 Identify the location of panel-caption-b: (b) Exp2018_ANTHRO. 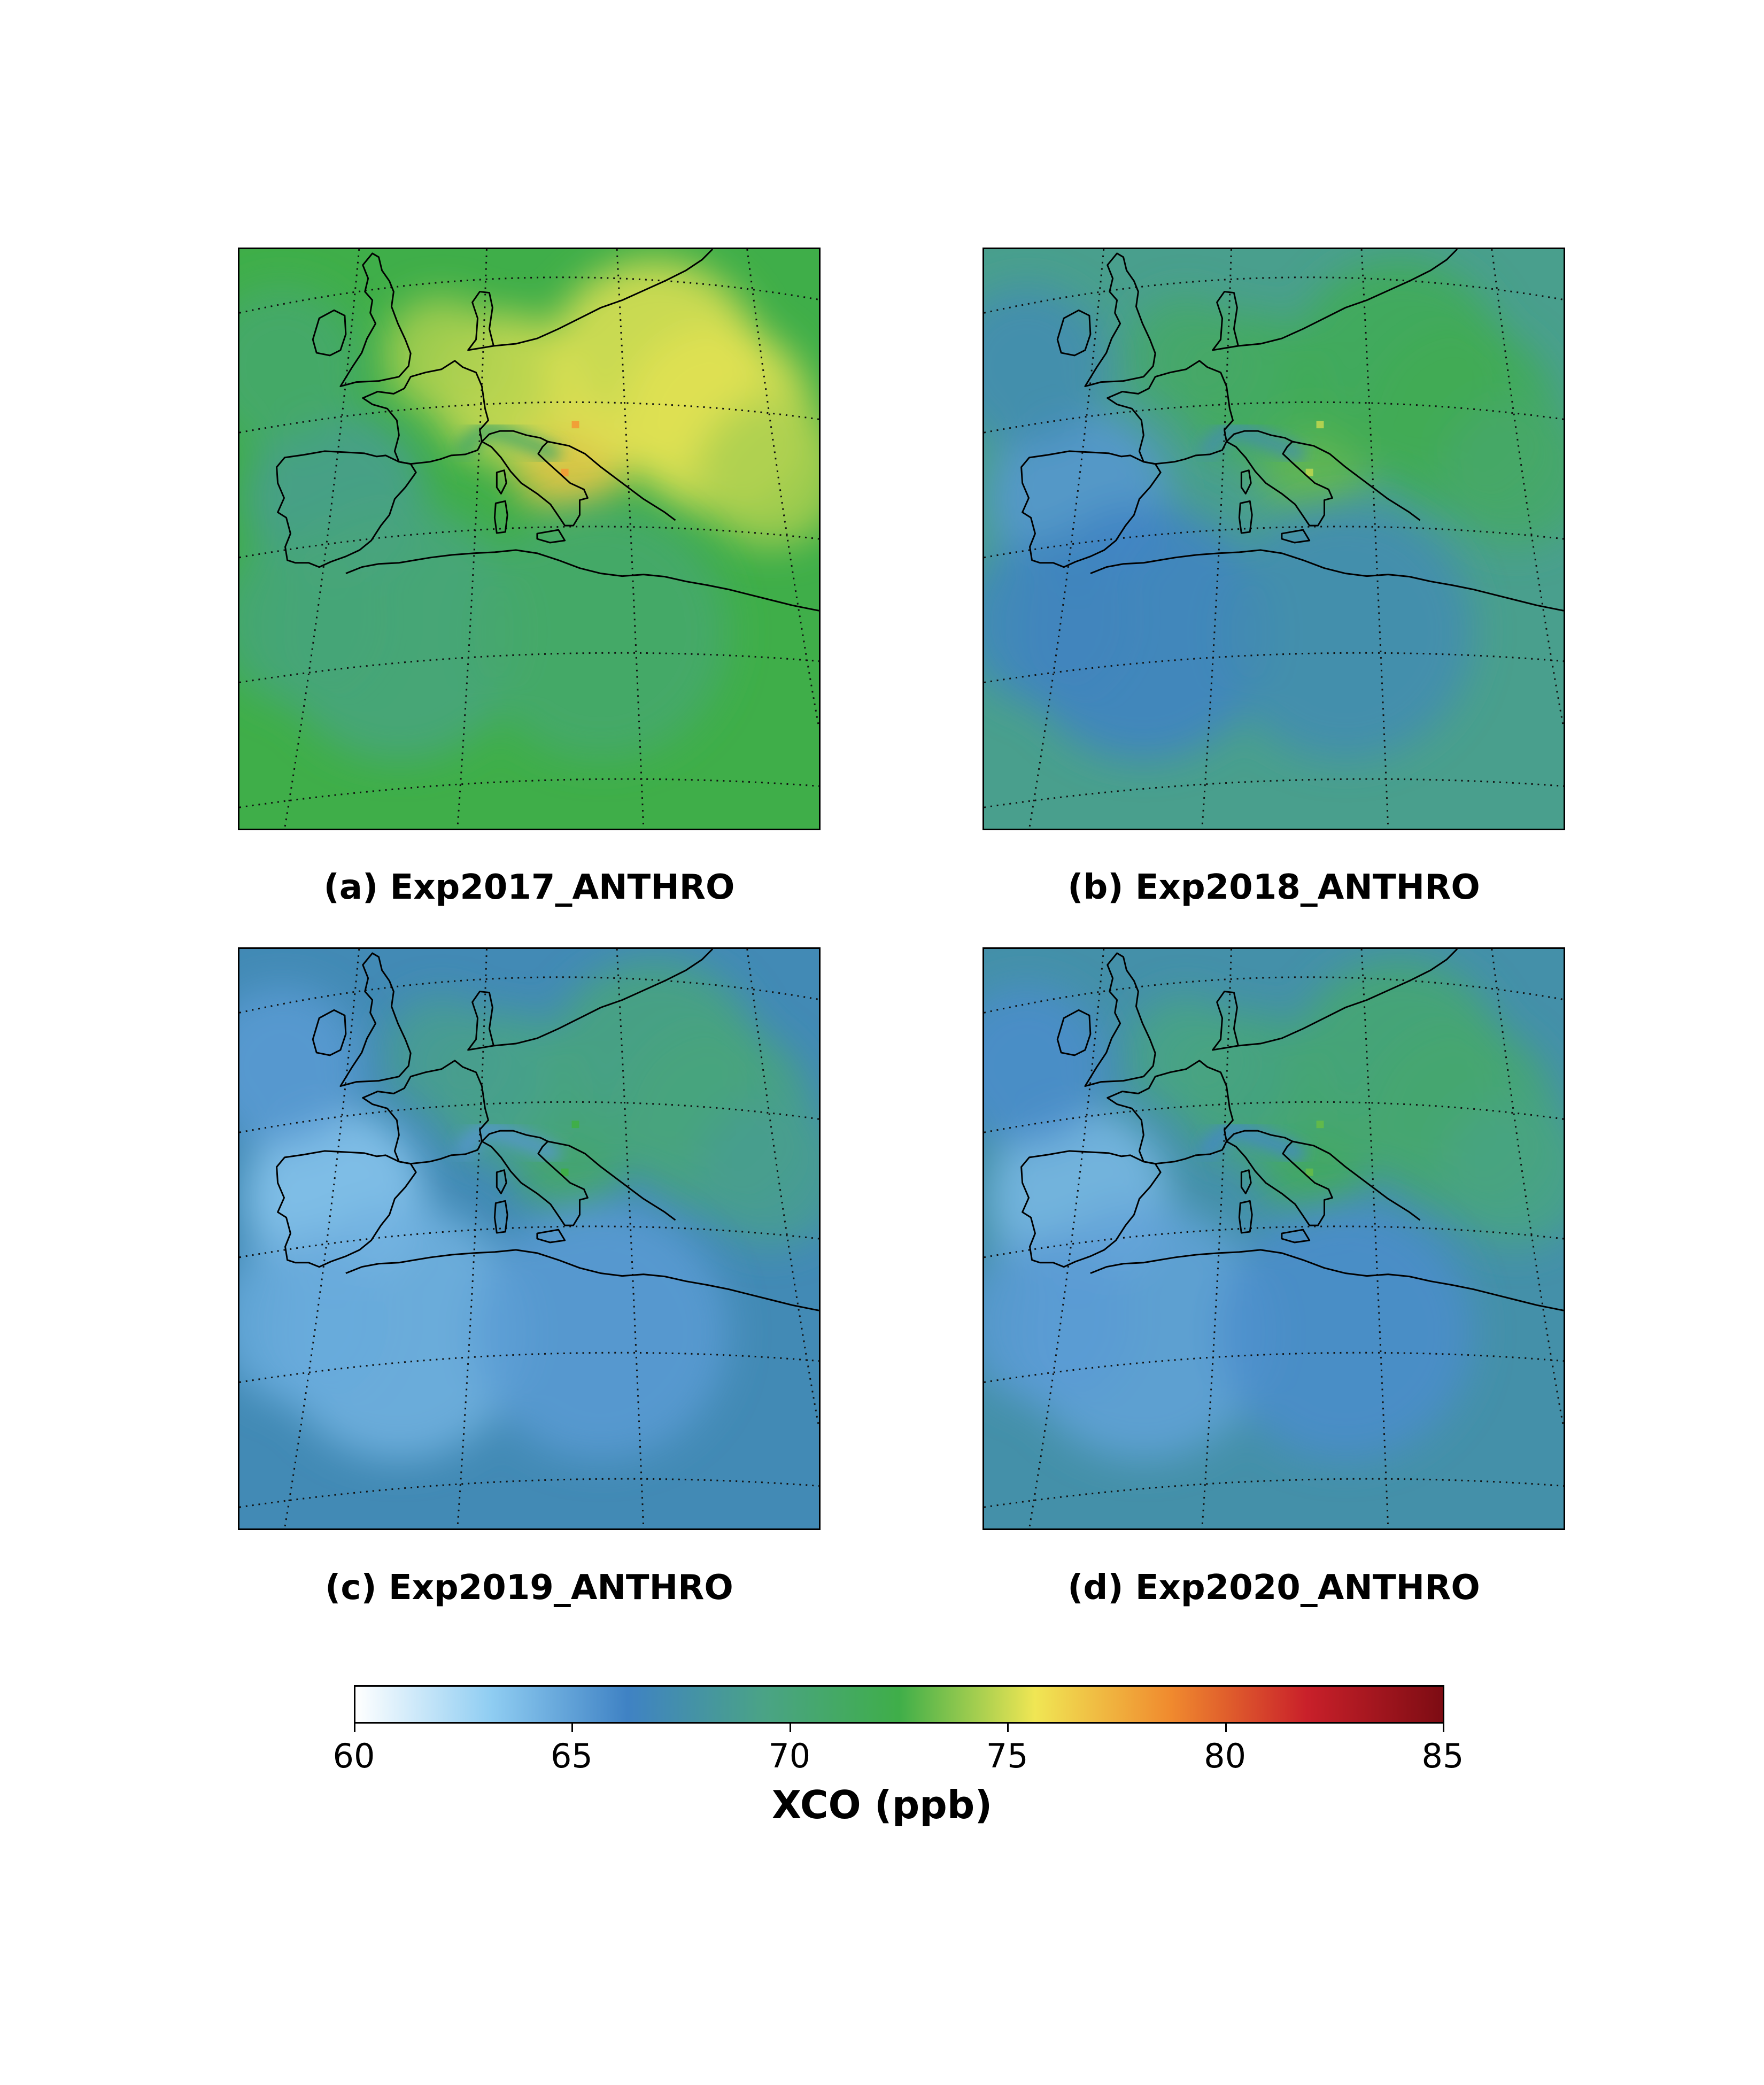
(1274, 887).